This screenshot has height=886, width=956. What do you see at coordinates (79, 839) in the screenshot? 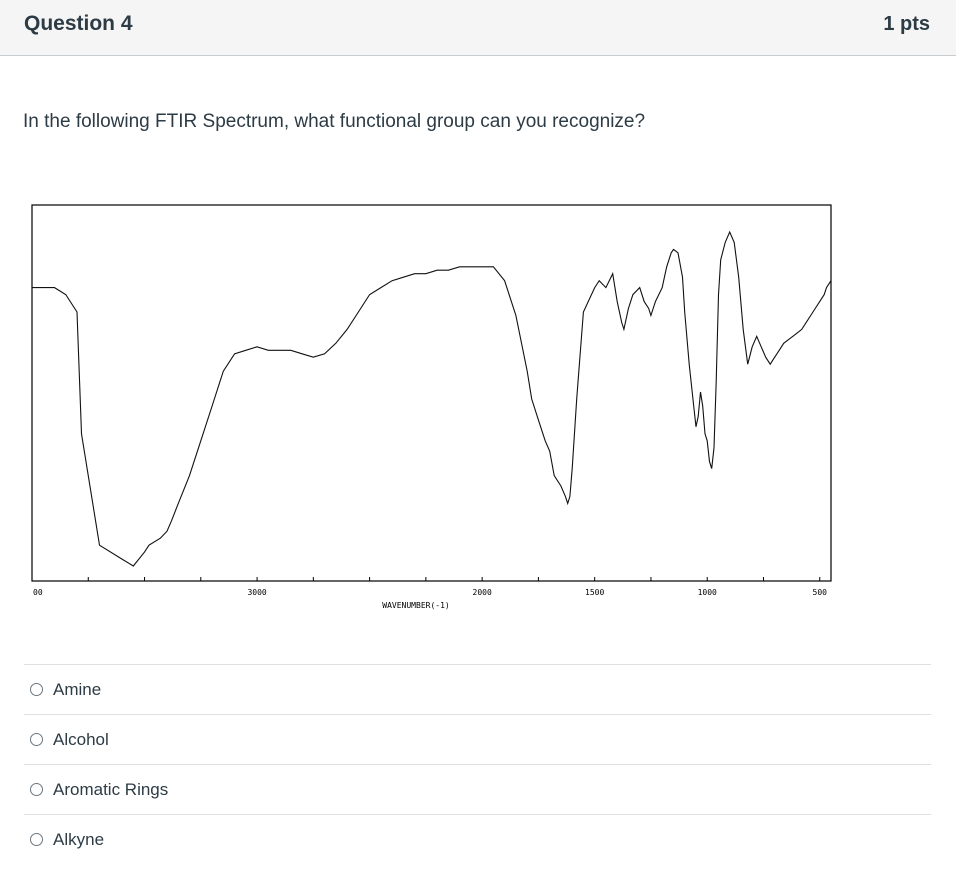
I see `answer-label: Alkyne` at bounding box center [79, 839].